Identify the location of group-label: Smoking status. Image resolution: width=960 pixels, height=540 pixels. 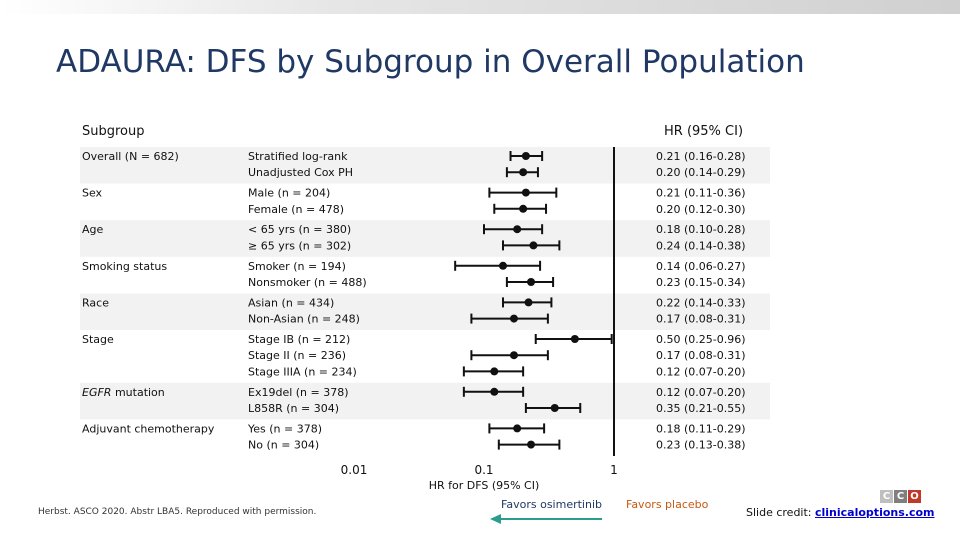
(124, 266).